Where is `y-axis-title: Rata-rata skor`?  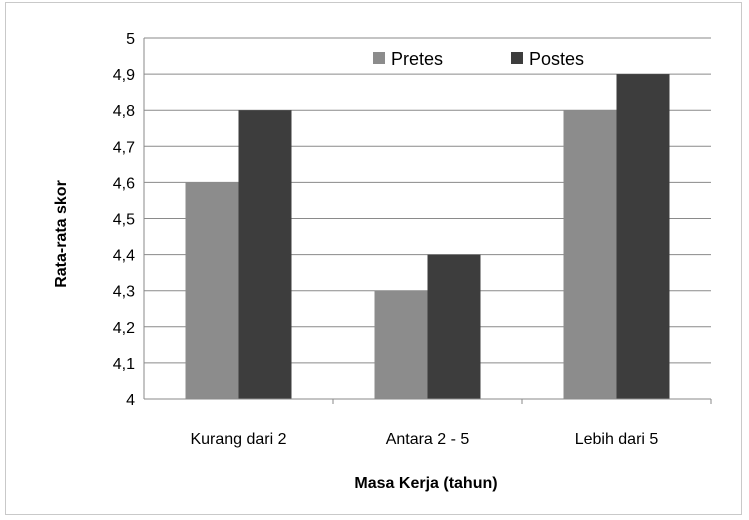
y-axis-title: Rata-rata skor is located at coordinates (61, 234).